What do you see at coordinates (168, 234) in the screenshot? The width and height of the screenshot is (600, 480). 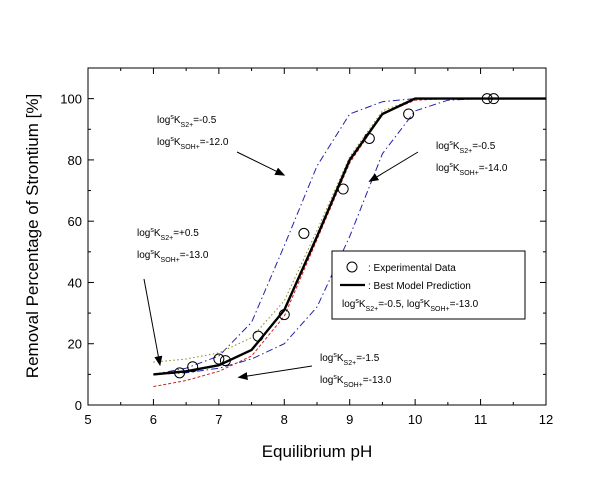 I see `annotation-a3-line1: logsKS2+=+0.5` at bounding box center [168, 234].